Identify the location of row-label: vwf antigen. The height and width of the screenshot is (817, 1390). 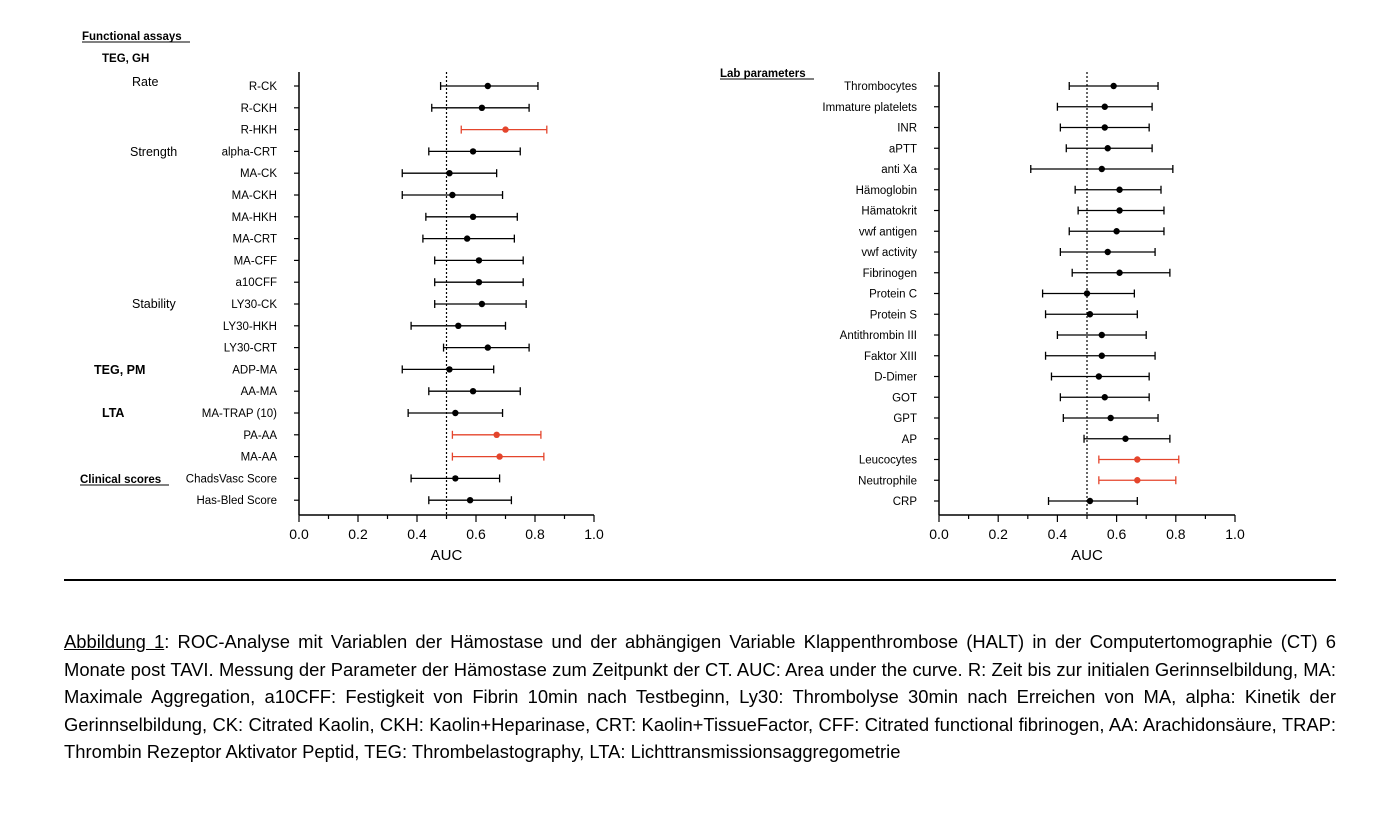
(888, 232).